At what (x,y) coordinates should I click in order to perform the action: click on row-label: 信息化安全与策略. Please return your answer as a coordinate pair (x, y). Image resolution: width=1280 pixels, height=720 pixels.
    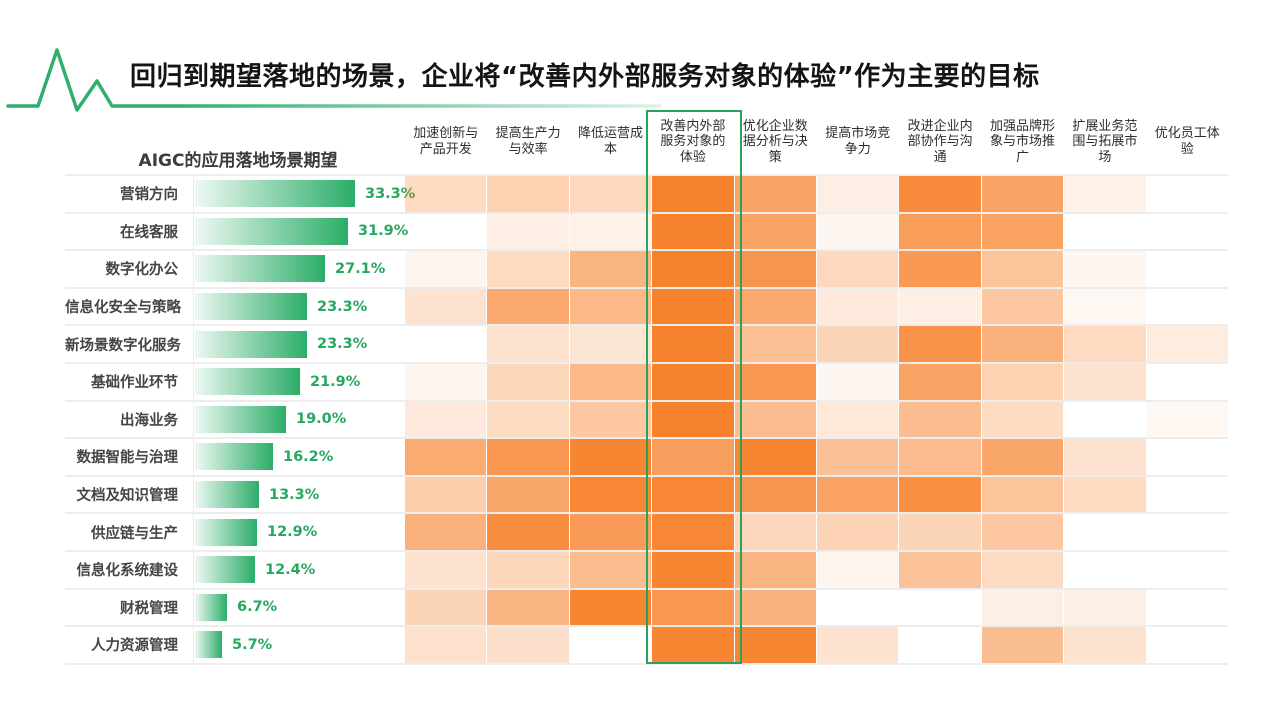
    Looking at the image, I should click on (123, 308).